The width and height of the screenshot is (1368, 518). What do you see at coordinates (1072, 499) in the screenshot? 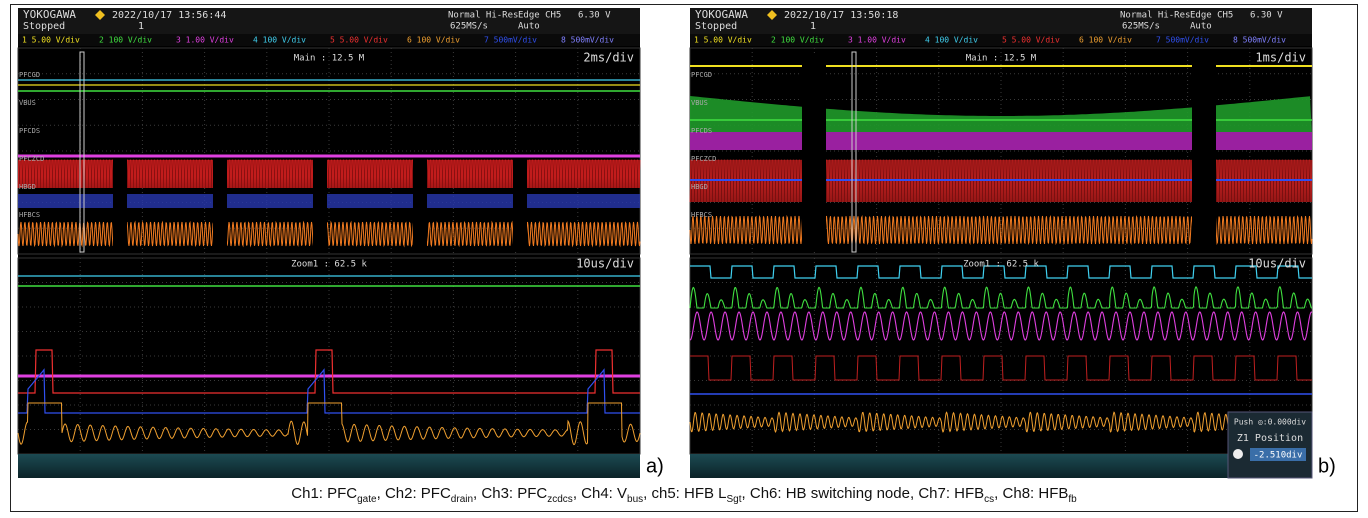
I see `caption-subscript: fb` at bounding box center [1072, 499].